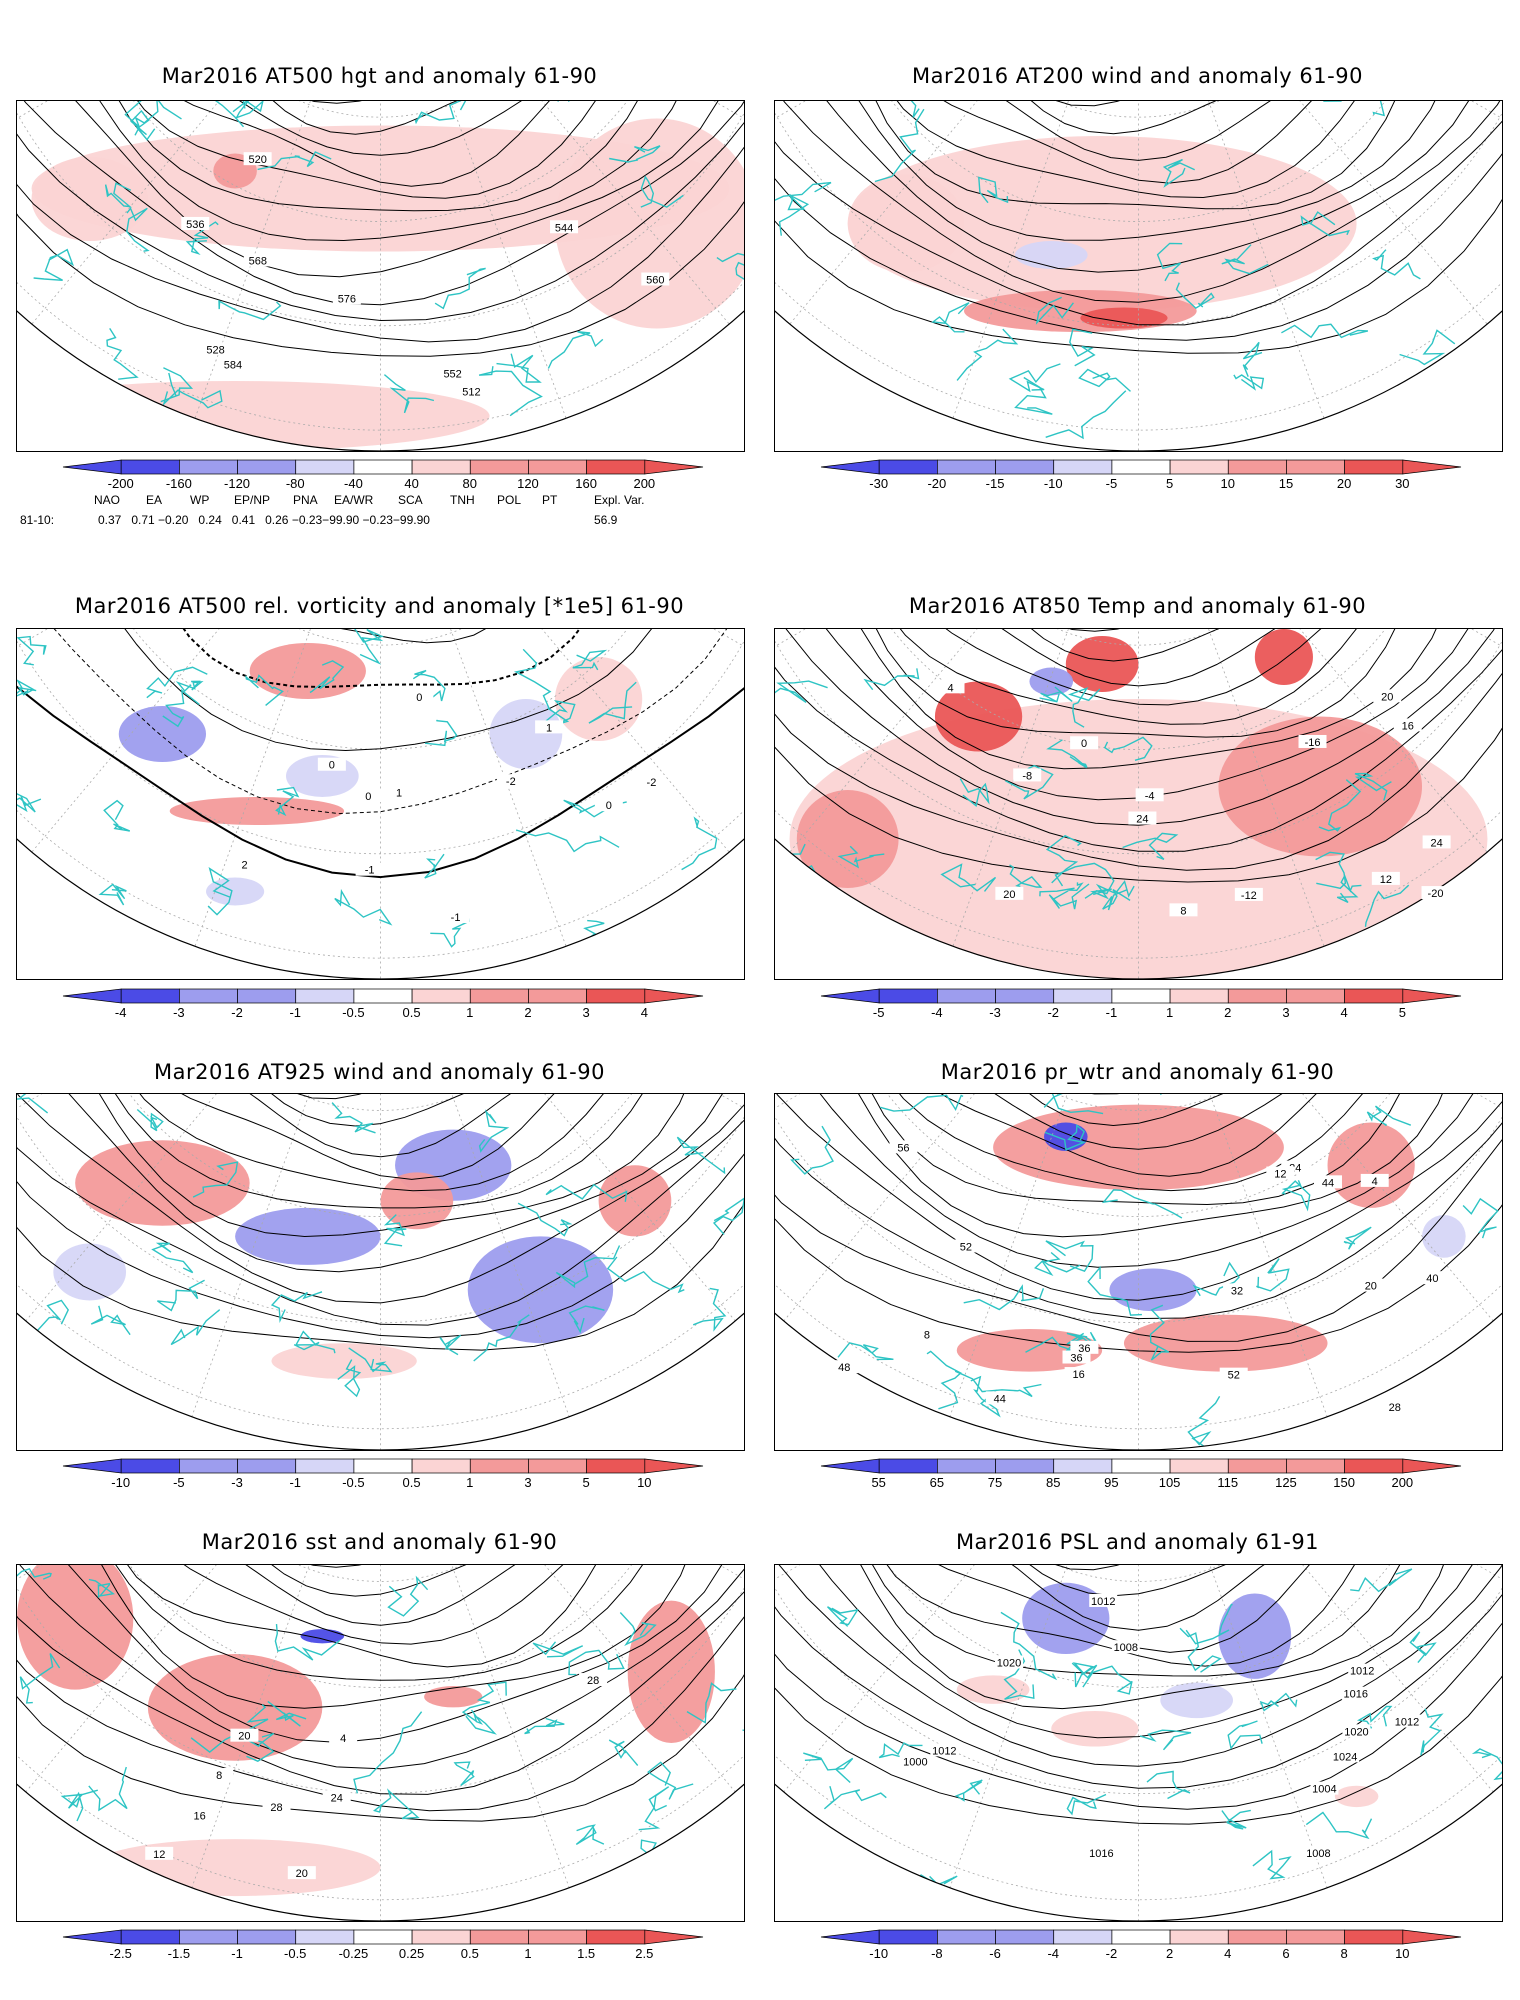  What do you see at coordinates (383, 1946) in the screenshot?
I see `colorbar-sst: -2.5 -1.5 -1 -0.5 -0.25 0.25 0.5 1 1.5 2.5` at bounding box center [383, 1946].